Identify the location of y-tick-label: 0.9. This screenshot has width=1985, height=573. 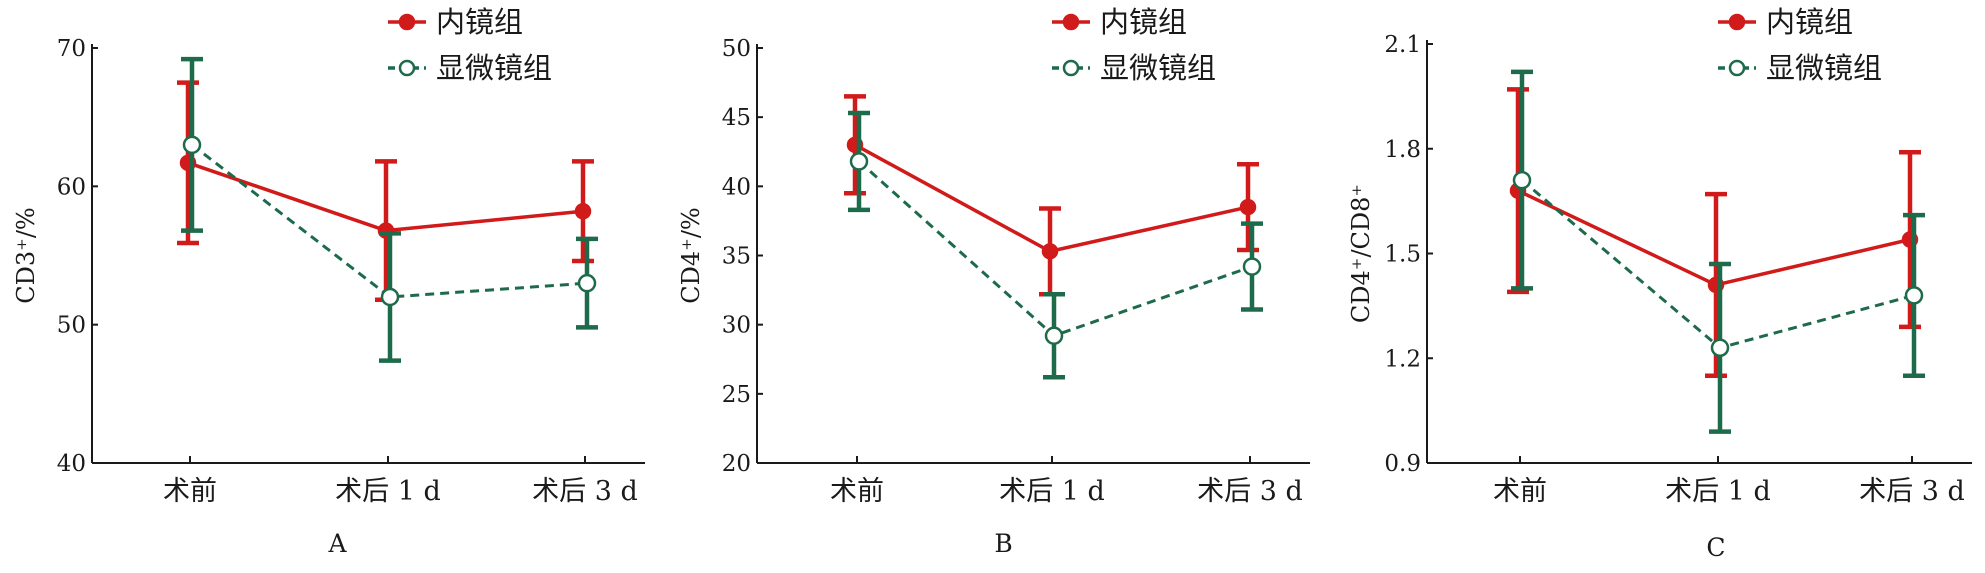
(1402, 464).